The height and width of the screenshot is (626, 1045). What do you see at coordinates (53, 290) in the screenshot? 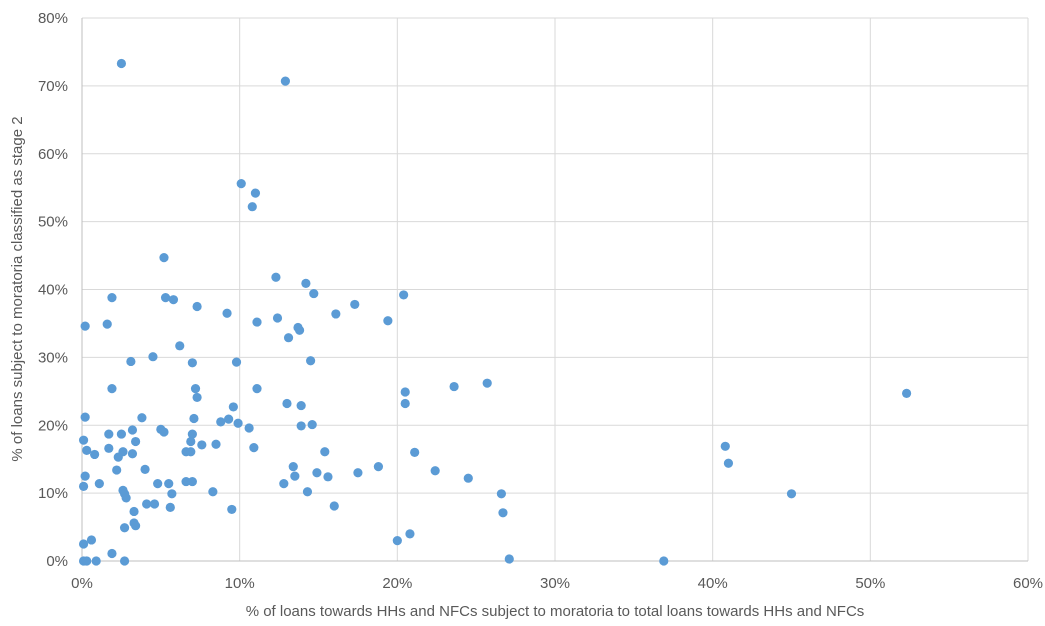
I see `y-tick-label: 40%` at bounding box center [53, 290].